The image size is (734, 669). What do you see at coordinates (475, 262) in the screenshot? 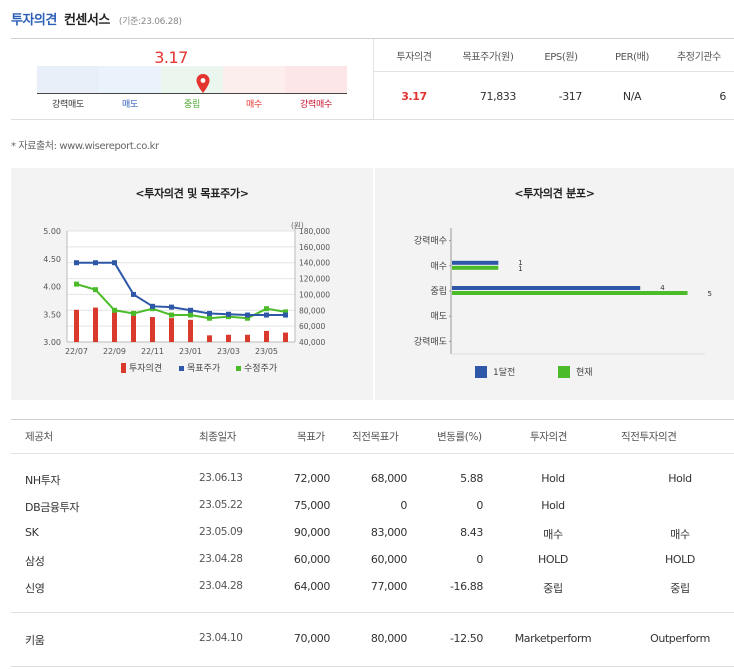
I see `prev-bar` at bounding box center [475, 262].